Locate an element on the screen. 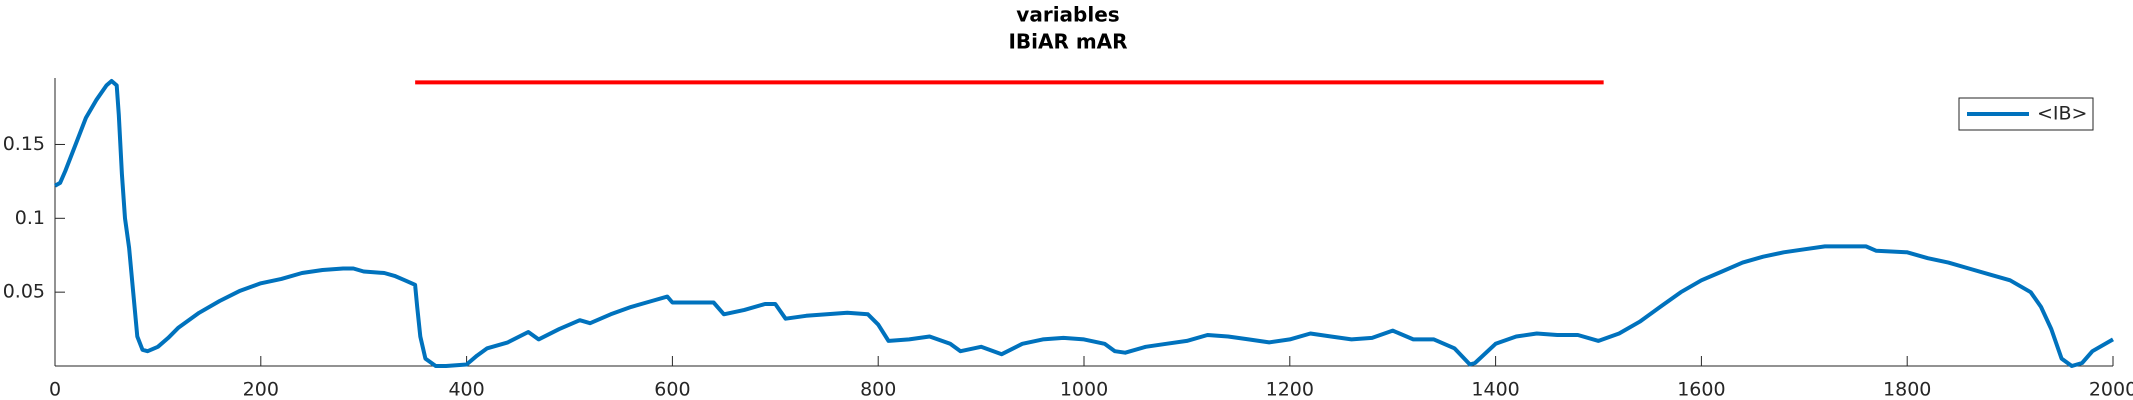 The width and height of the screenshot is (2133, 400). x-tick-label: 1200 is located at coordinates (1290, 389).